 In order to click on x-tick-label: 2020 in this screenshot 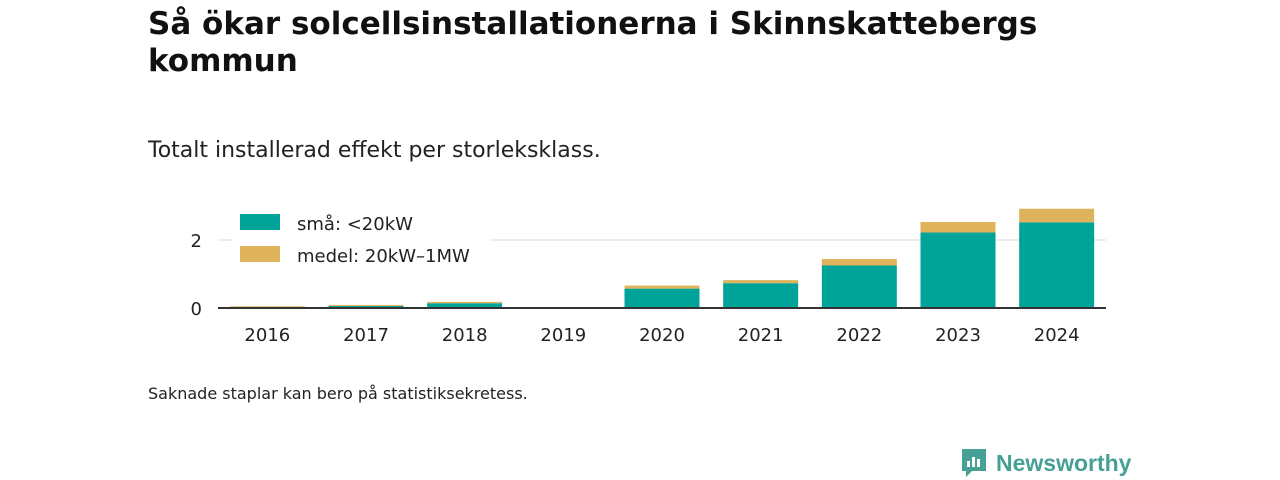, I will do `click(662, 335)`.